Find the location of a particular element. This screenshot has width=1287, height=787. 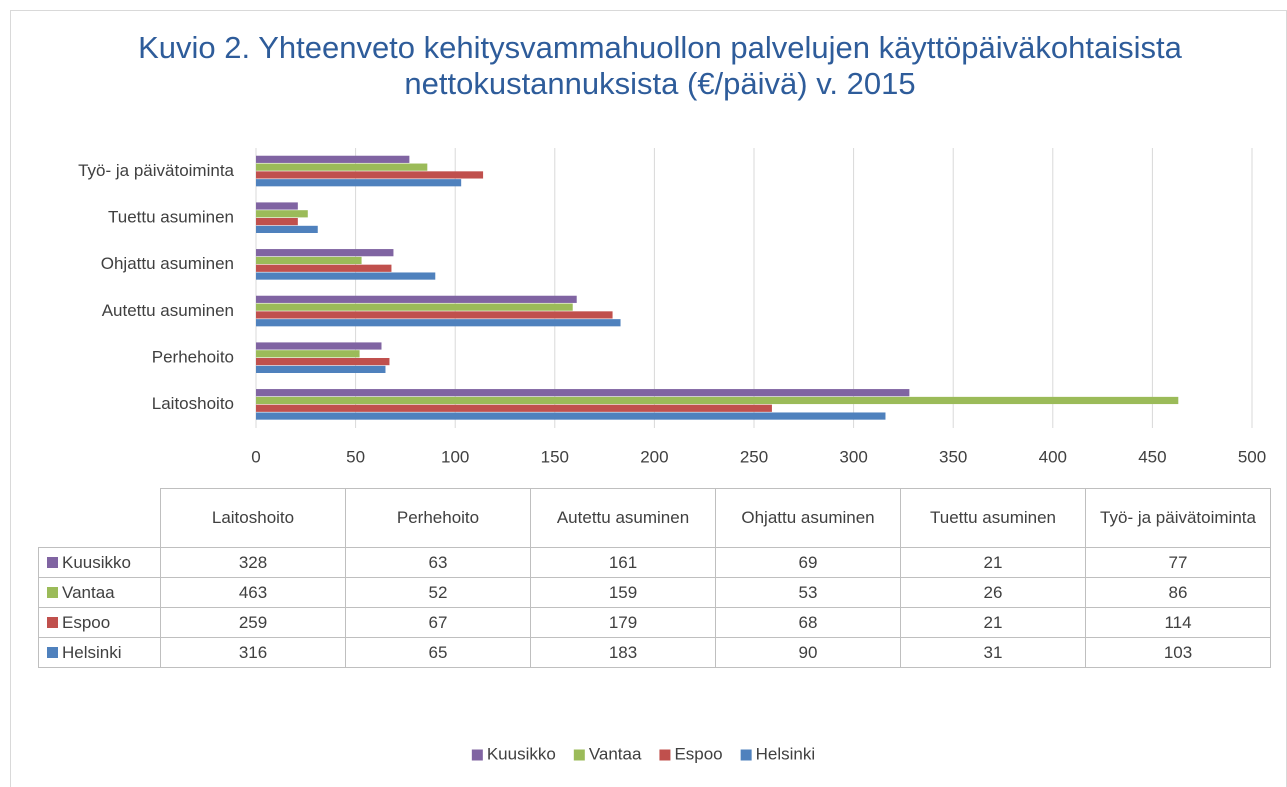

table-cell: 52 is located at coordinates (438, 592).